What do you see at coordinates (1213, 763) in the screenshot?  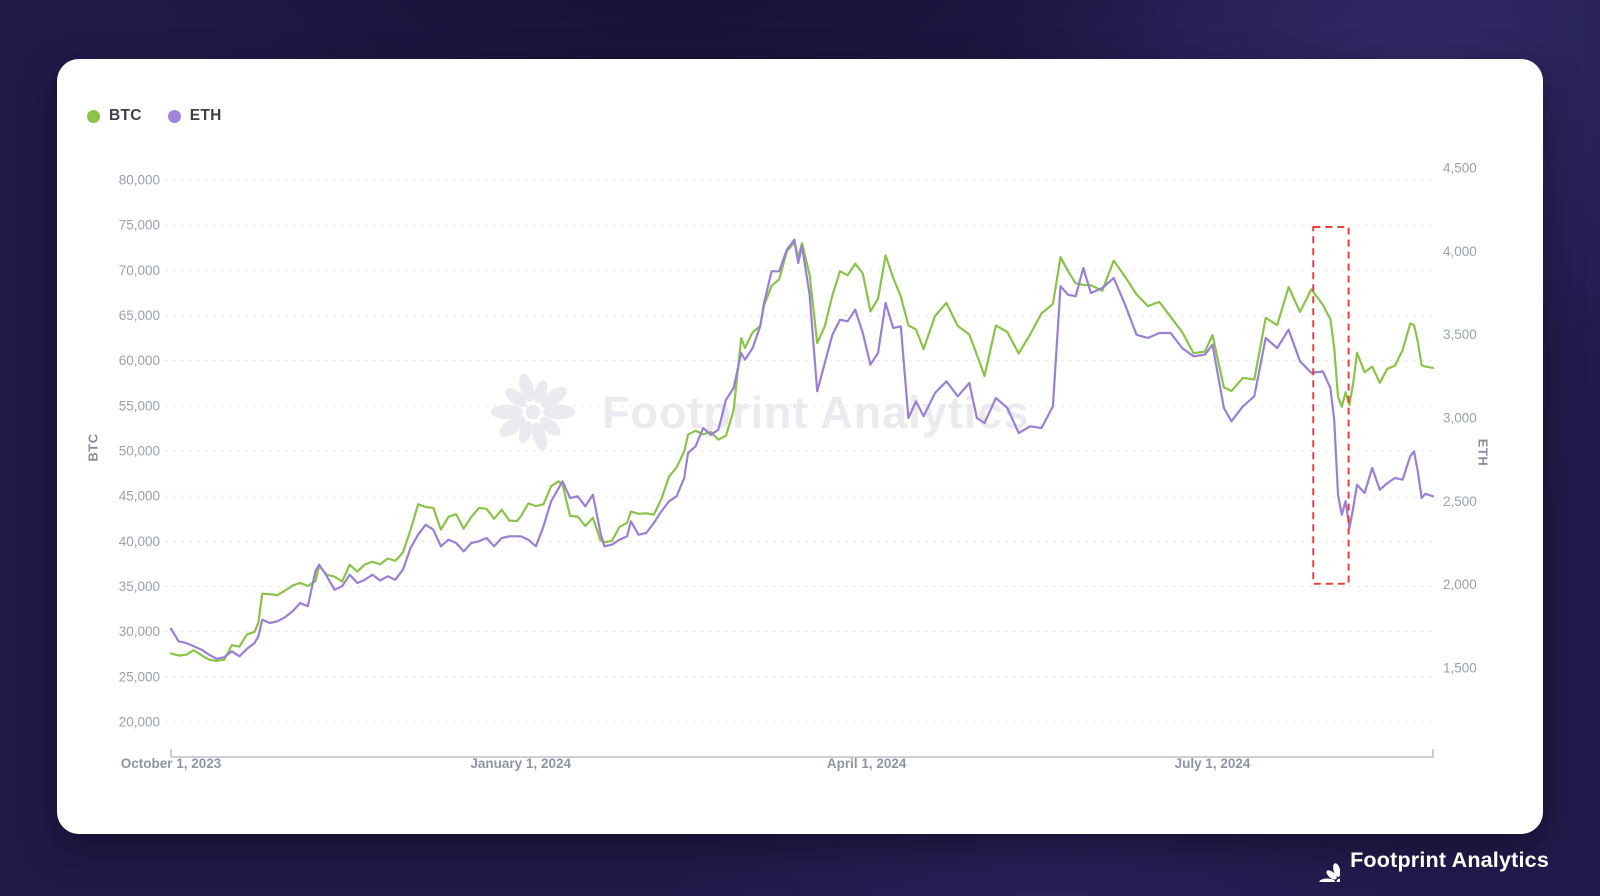 I see `svg-text: July 1, 2024` at bounding box center [1213, 763].